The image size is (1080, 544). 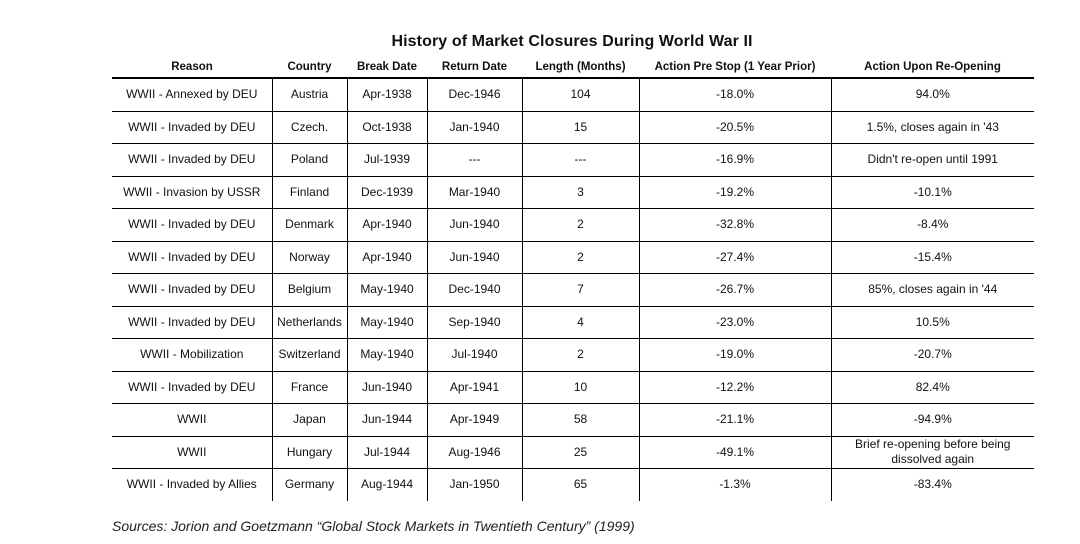 What do you see at coordinates (474, 160) in the screenshot?
I see `cell-return-date: ---` at bounding box center [474, 160].